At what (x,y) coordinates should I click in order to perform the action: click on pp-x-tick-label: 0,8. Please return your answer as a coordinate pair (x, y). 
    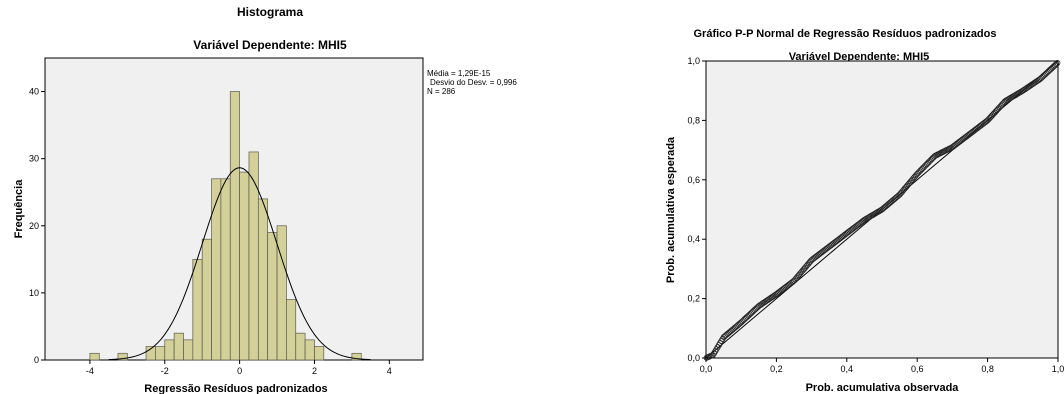
    Looking at the image, I should click on (987, 369).